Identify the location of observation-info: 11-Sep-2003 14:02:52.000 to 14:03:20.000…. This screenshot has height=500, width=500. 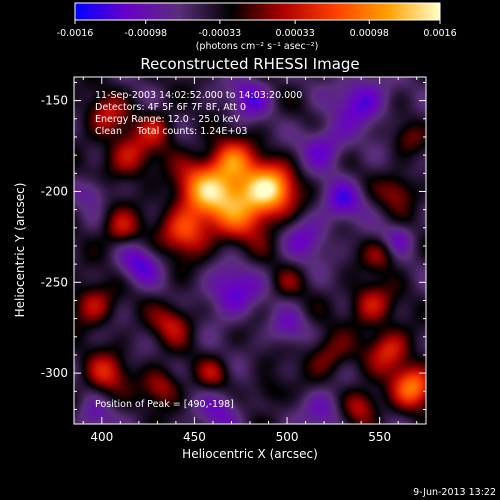
(198, 113).